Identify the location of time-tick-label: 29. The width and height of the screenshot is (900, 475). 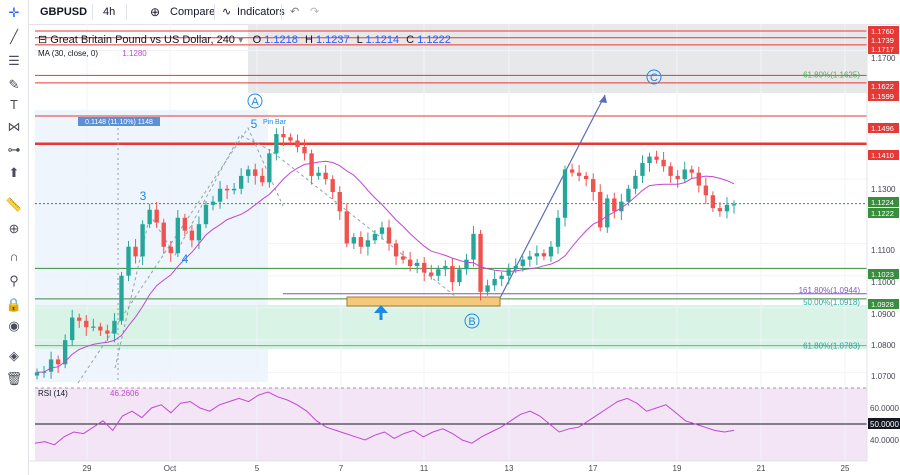
(87, 468).